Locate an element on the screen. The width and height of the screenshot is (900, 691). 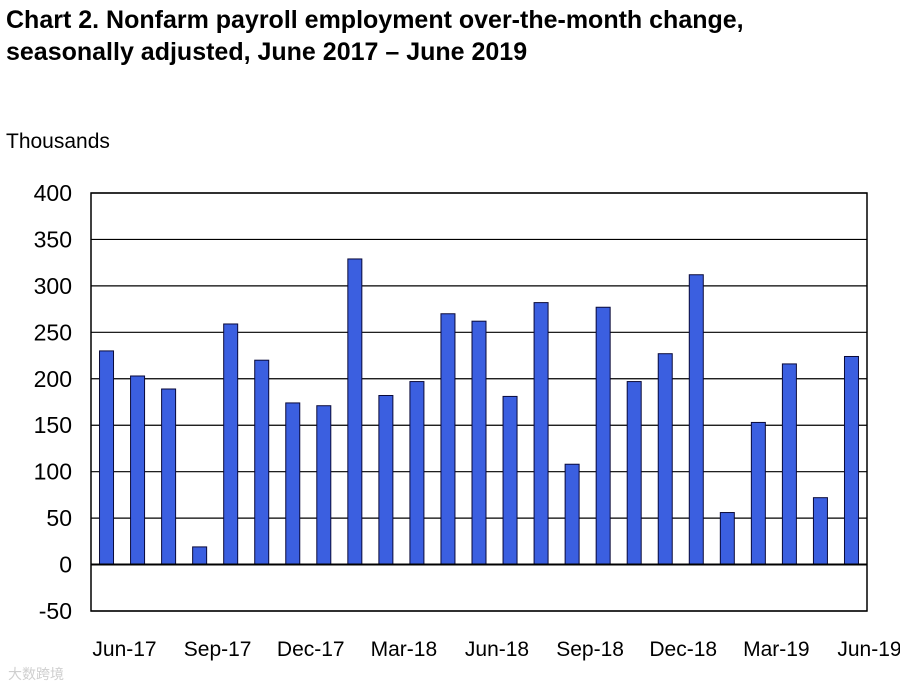
y-tick-label-50: 50 is located at coordinates (59, 518).